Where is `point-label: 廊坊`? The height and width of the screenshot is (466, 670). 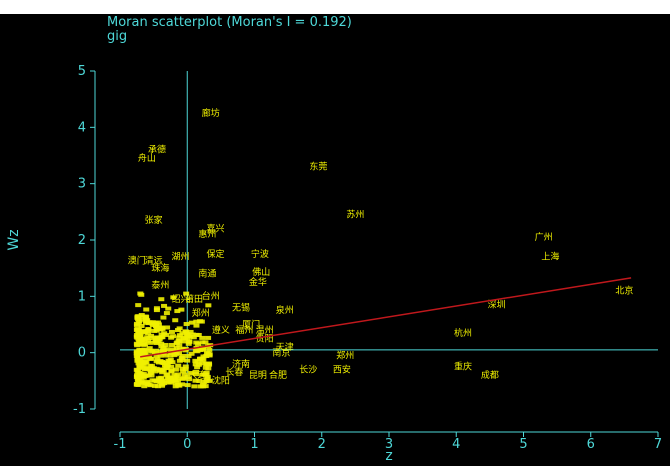
point-label: 廊坊 is located at coordinates (211, 113).